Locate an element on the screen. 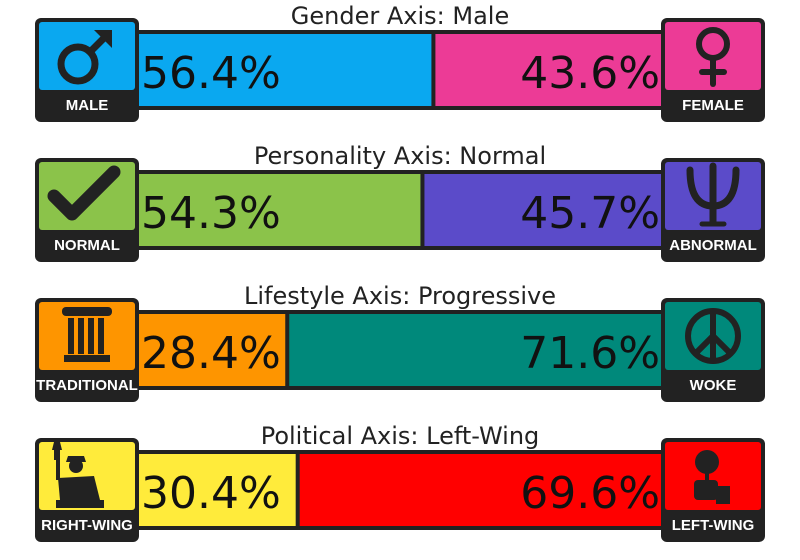 The image size is (800, 560). right-label: ABNORMAL is located at coordinates (713, 245).